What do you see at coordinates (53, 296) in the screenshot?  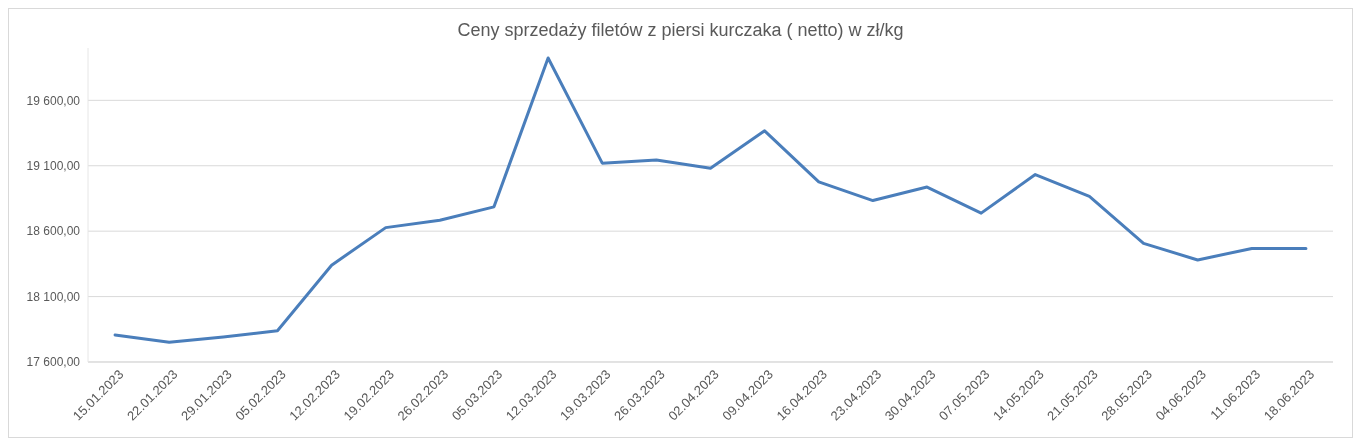 I see `y-tick-label: 18 100,00` at bounding box center [53, 296].